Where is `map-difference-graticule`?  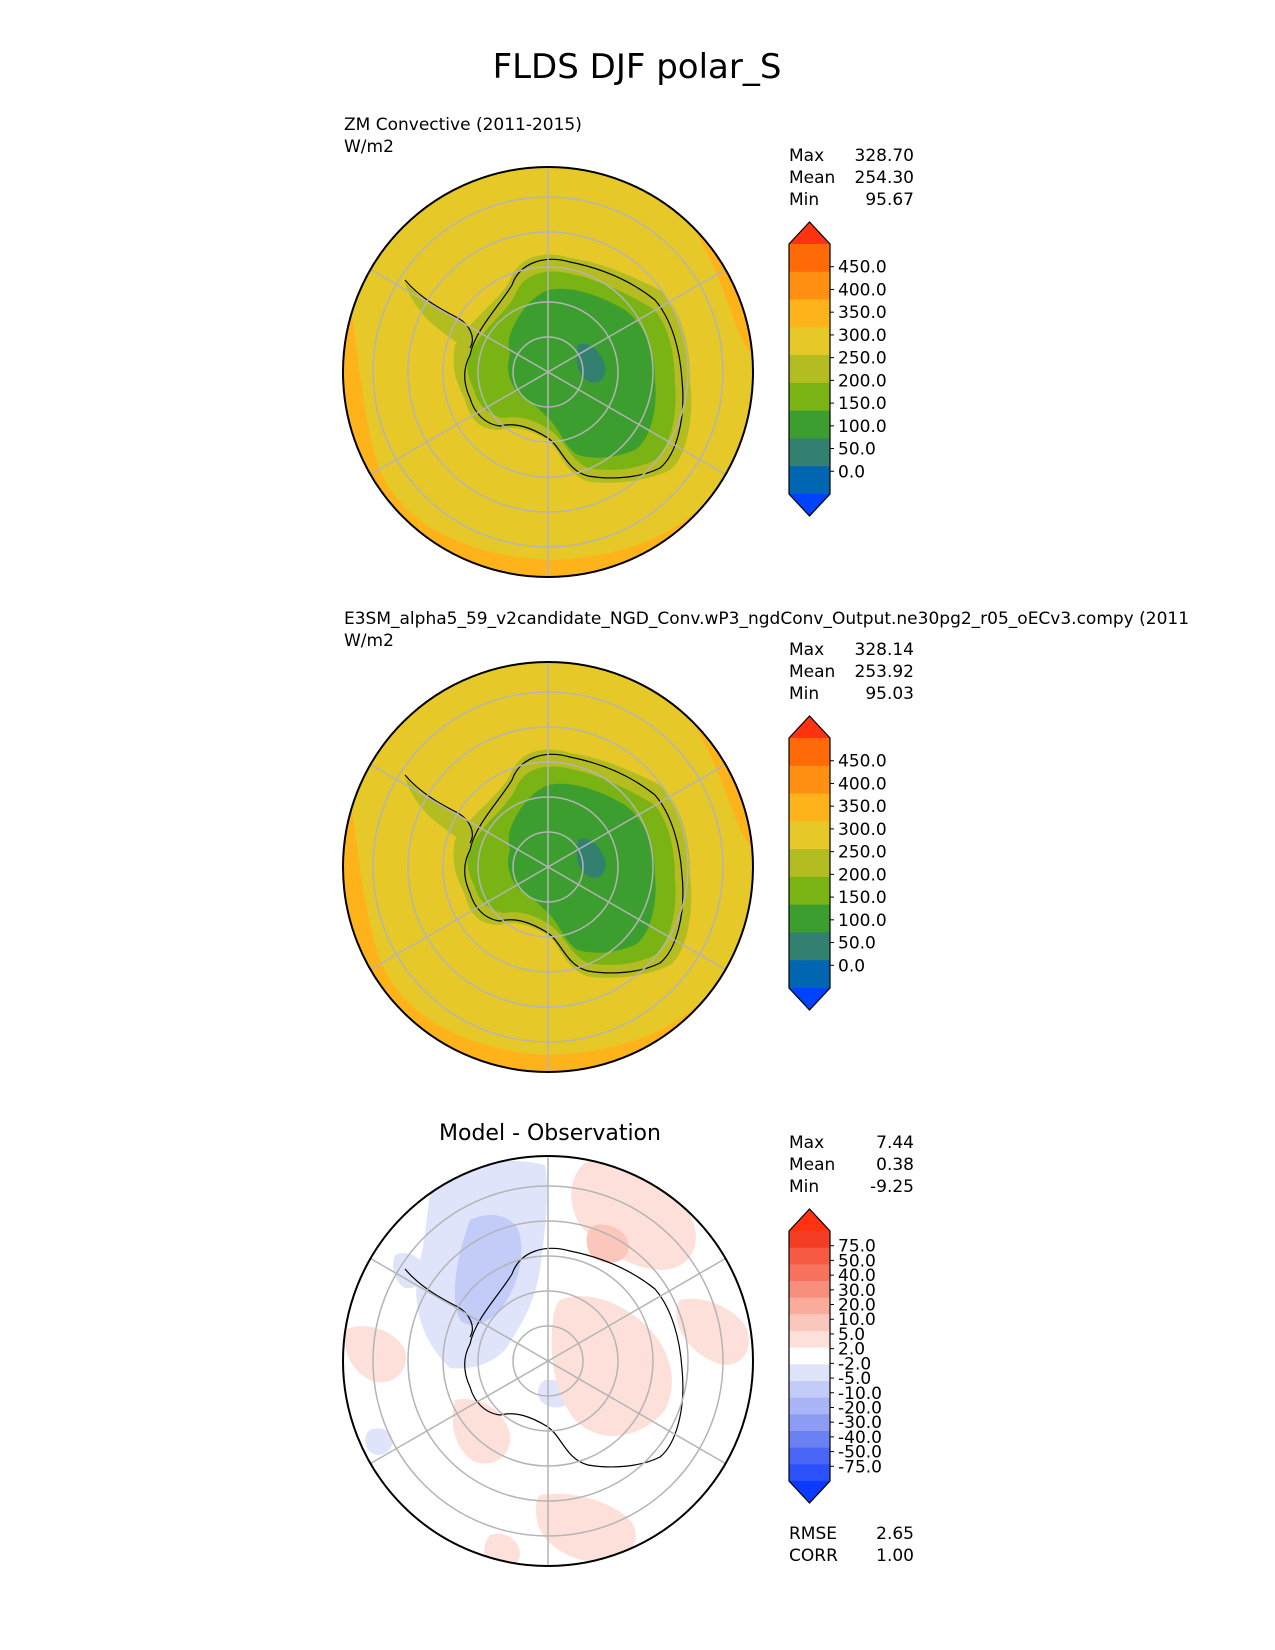
map-difference-graticule is located at coordinates (548, 1361).